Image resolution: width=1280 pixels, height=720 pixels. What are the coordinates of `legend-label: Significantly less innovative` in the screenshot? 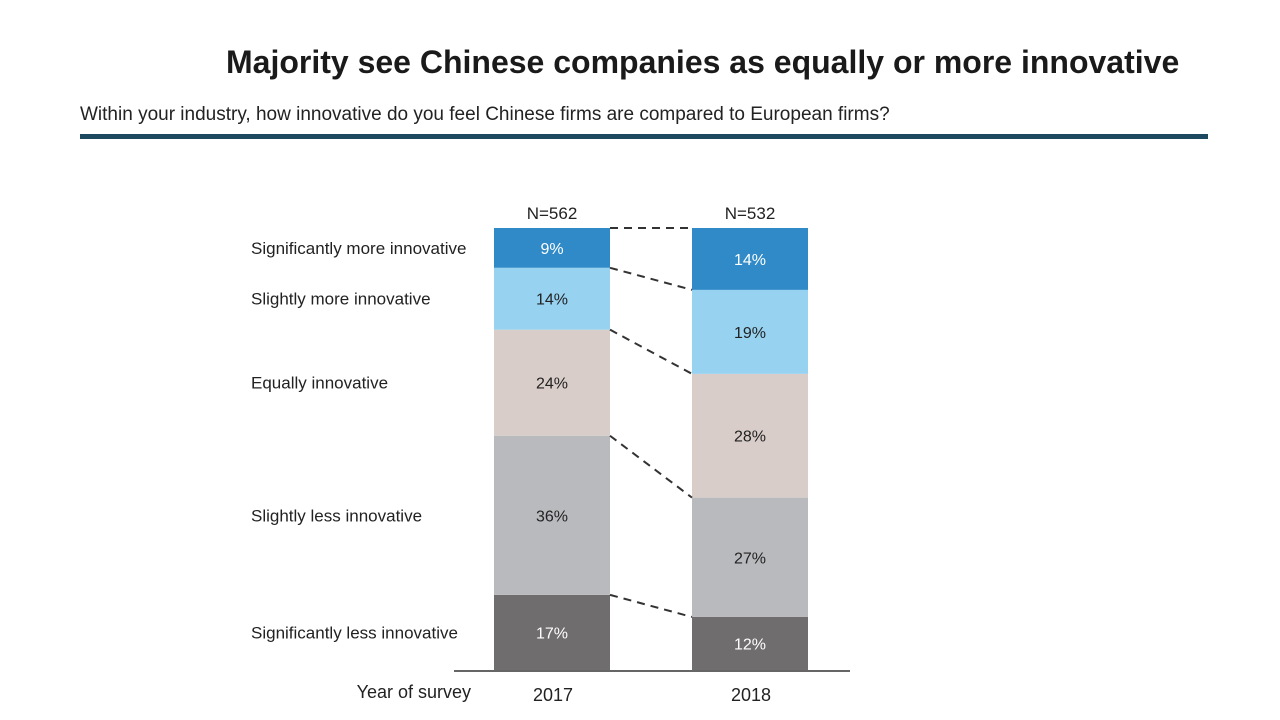 It's located at (354, 632).